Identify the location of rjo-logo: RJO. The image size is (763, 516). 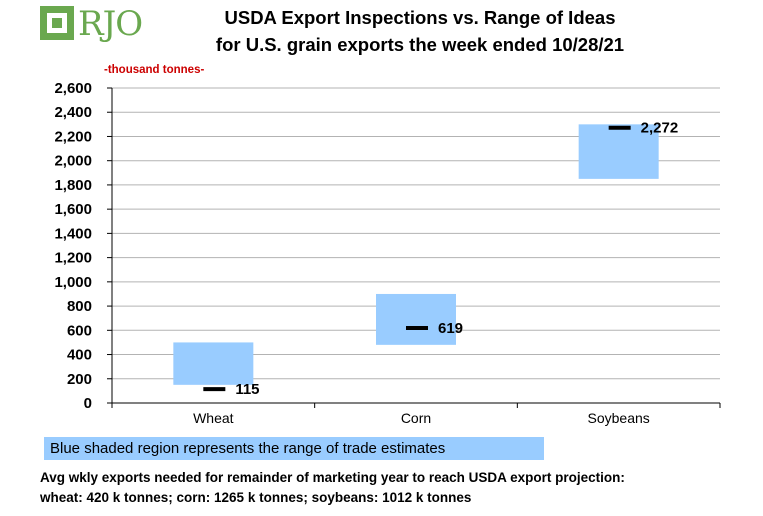
(91, 25).